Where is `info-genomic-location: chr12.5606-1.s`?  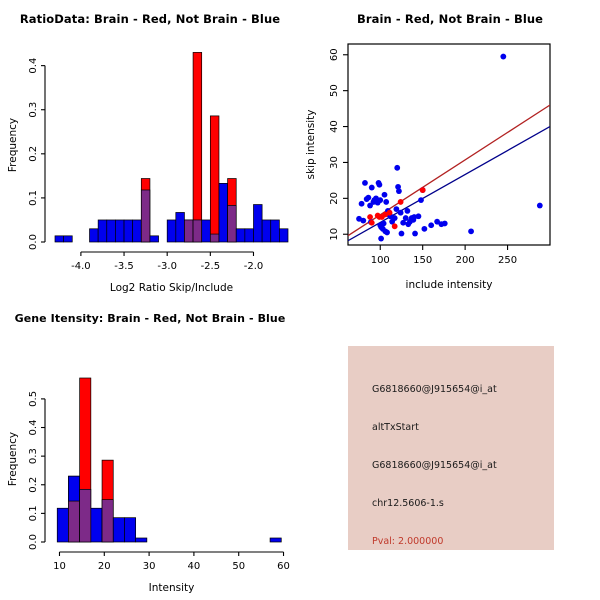 info-genomic-location: chr12.5606-1.s is located at coordinates (408, 503).